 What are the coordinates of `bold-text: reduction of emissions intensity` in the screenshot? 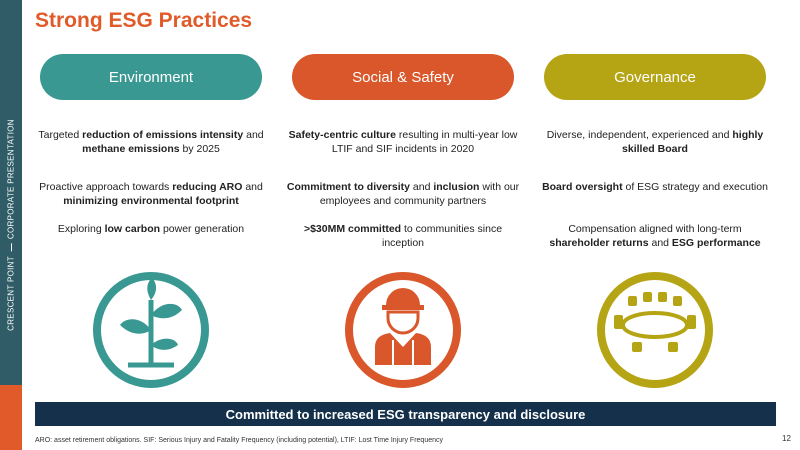 It's located at (163, 135).